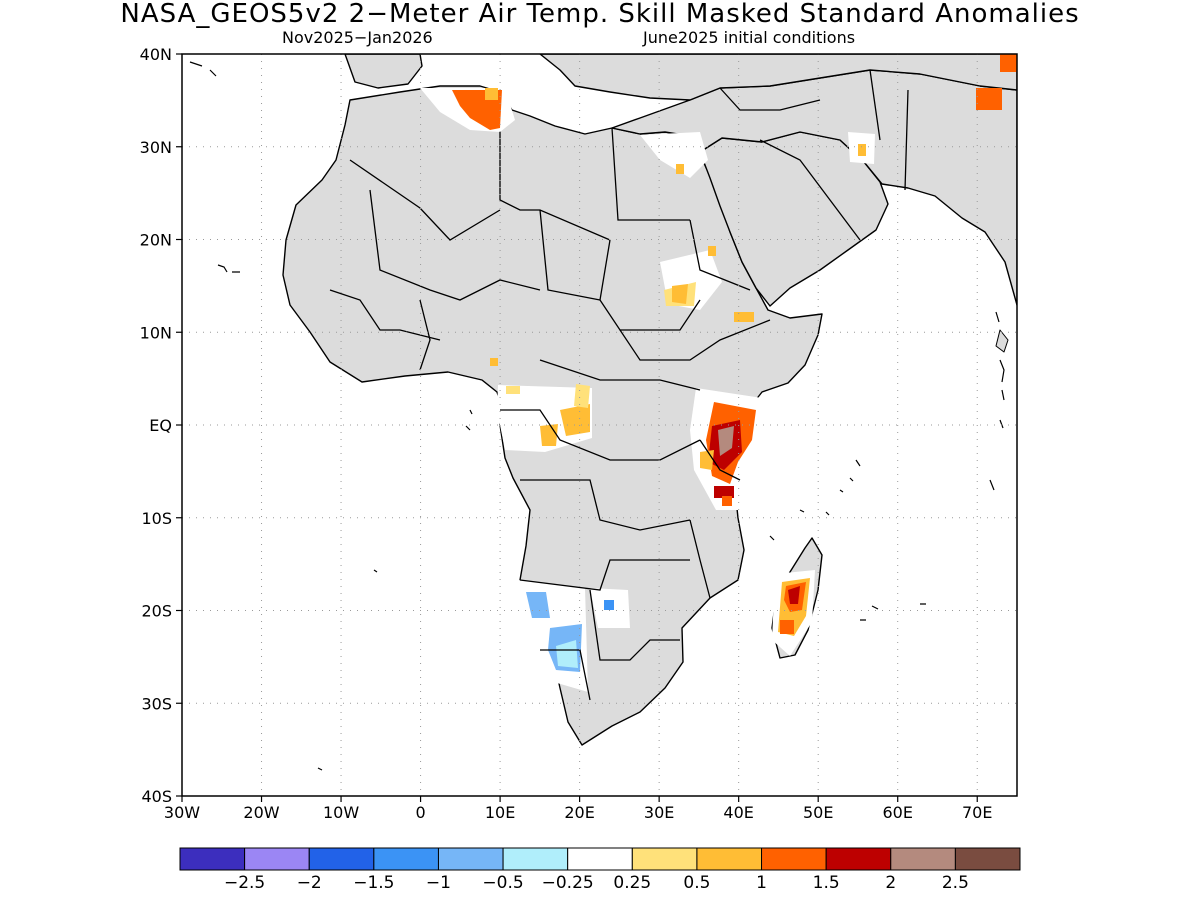 The image size is (1200, 900). I want to click on colorbar-label: 0.5, so click(696, 883).